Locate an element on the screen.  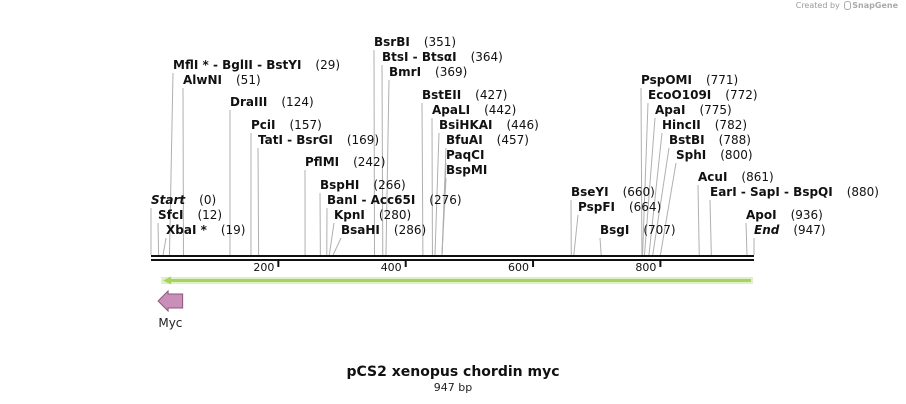
site-label-end: End (947) is located at coordinates (790, 230).